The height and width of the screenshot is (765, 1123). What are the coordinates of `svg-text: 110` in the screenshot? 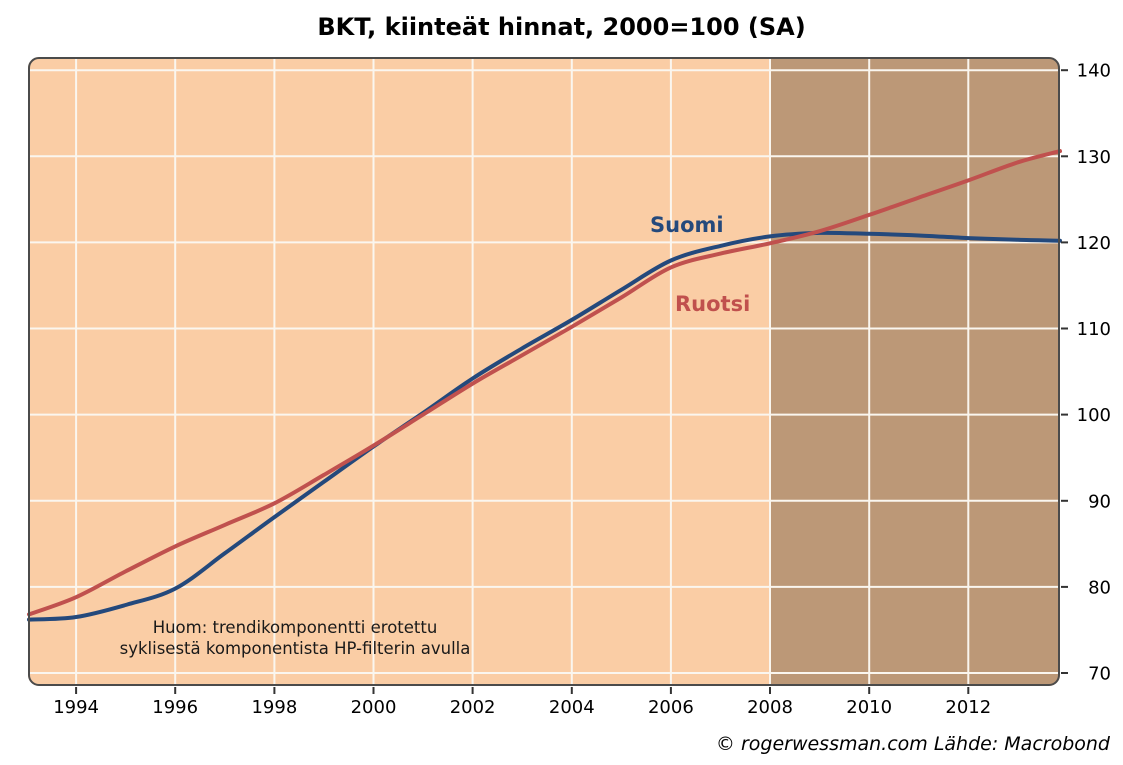 It's located at (1094, 329).